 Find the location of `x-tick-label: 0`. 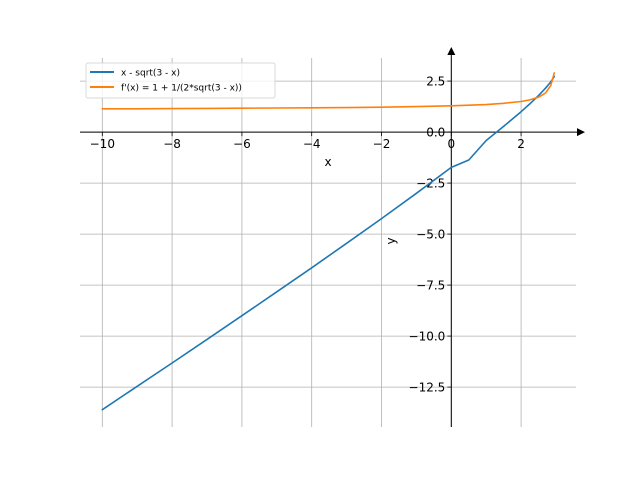

x-tick-label: 0 is located at coordinates (451, 144).